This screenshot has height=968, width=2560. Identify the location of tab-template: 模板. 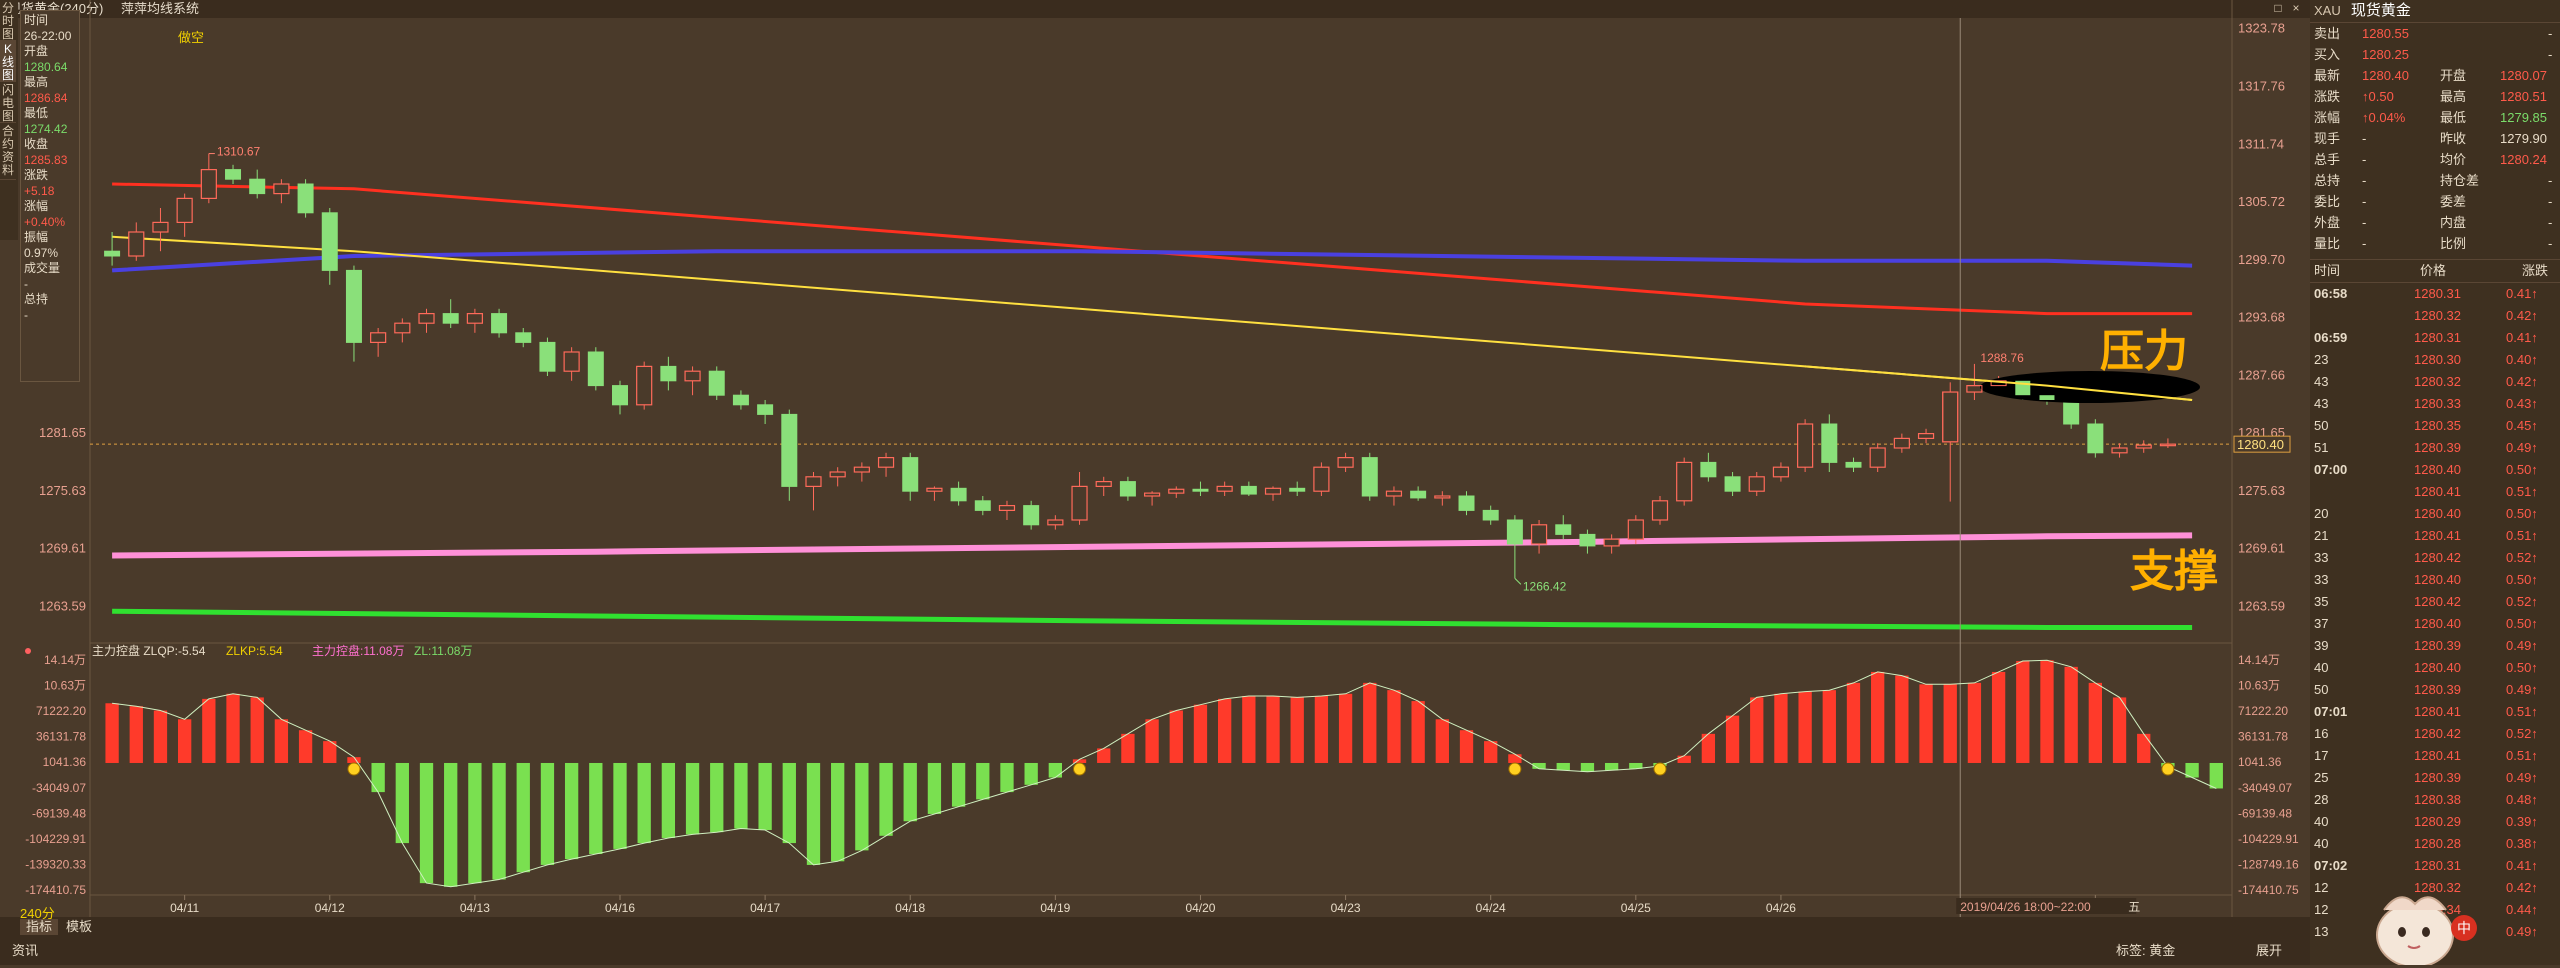
(79, 926).